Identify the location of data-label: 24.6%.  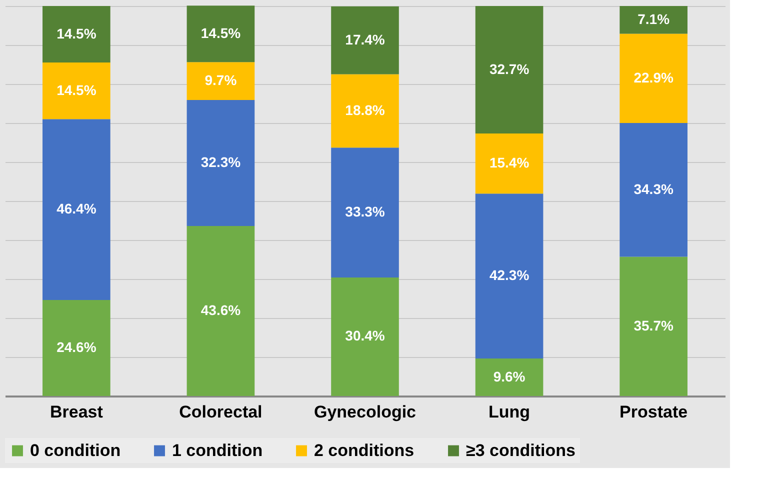
(76, 347).